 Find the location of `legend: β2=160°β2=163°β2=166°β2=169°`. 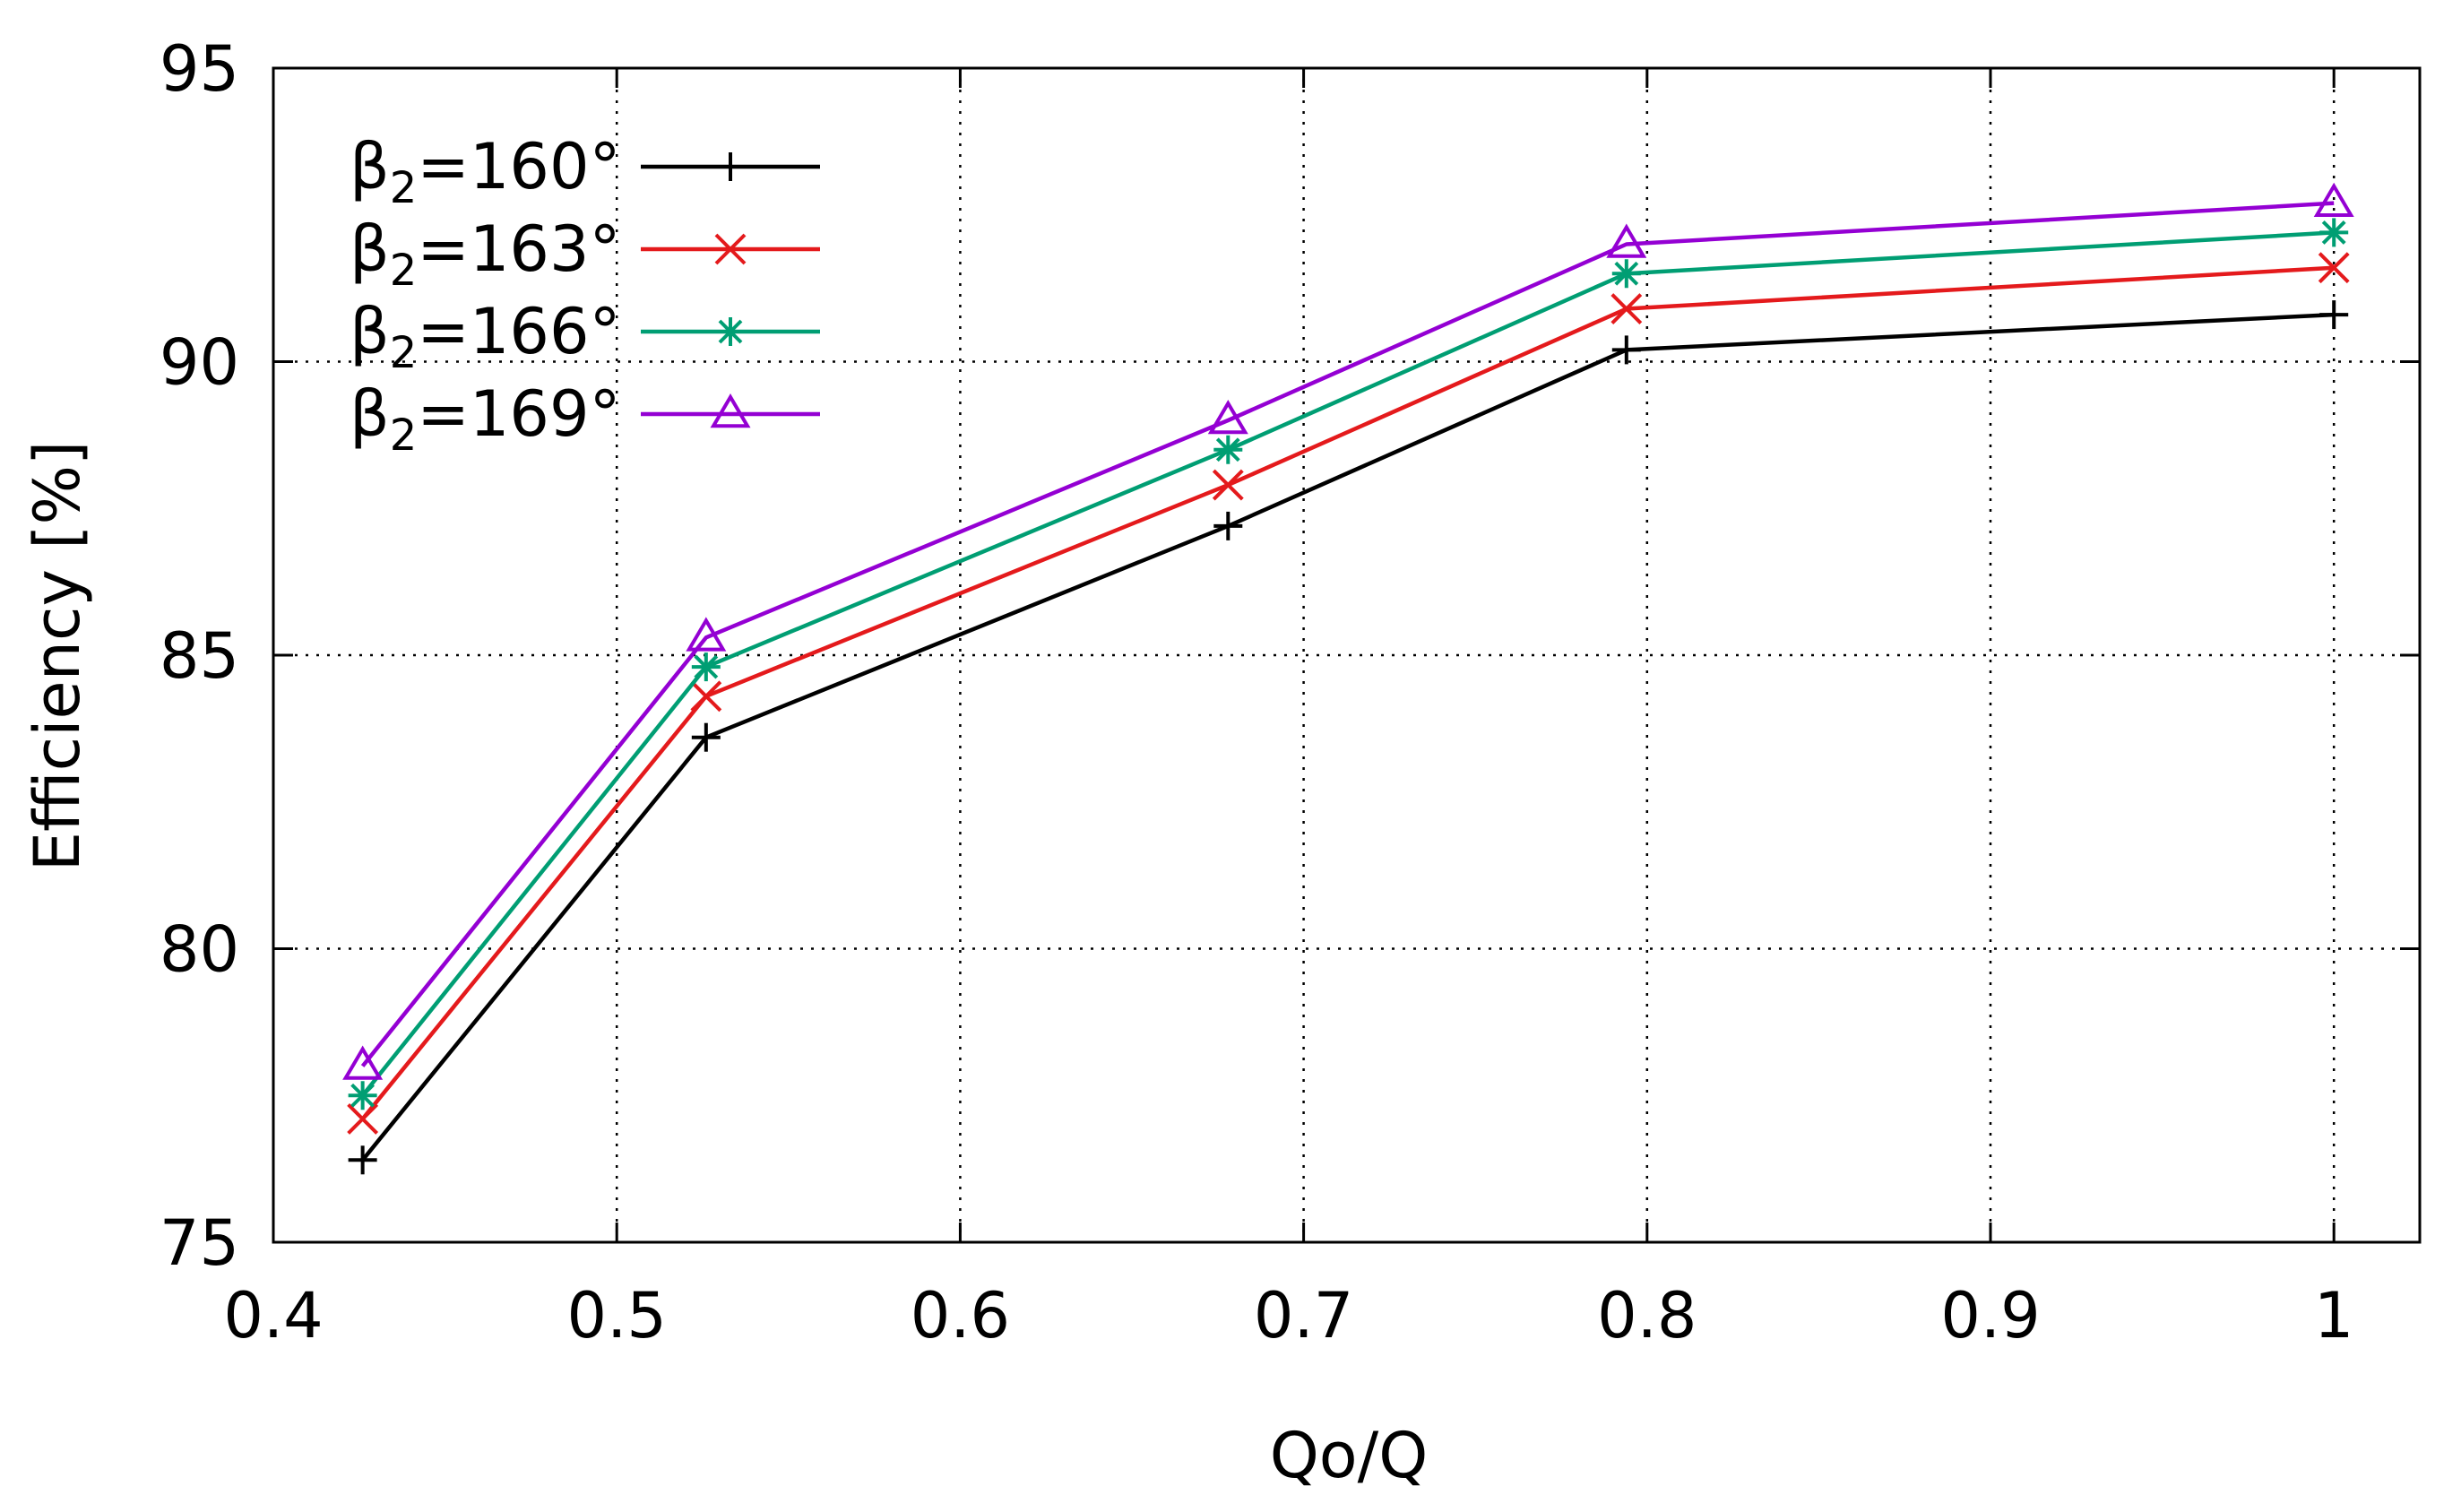

legend: β2=160°β2=163°β2=166°β2=169° is located at coordinates (585, 295).